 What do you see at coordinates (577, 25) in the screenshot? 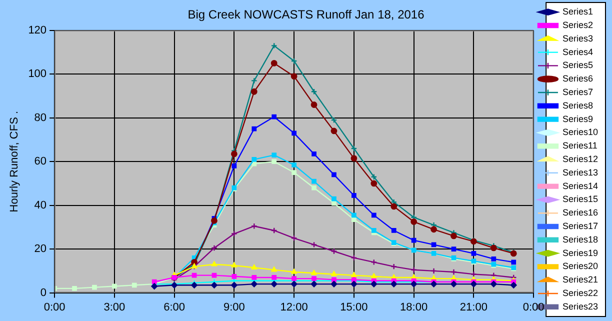
I see `legend-label: Series2` at bounding box center [577, 25].